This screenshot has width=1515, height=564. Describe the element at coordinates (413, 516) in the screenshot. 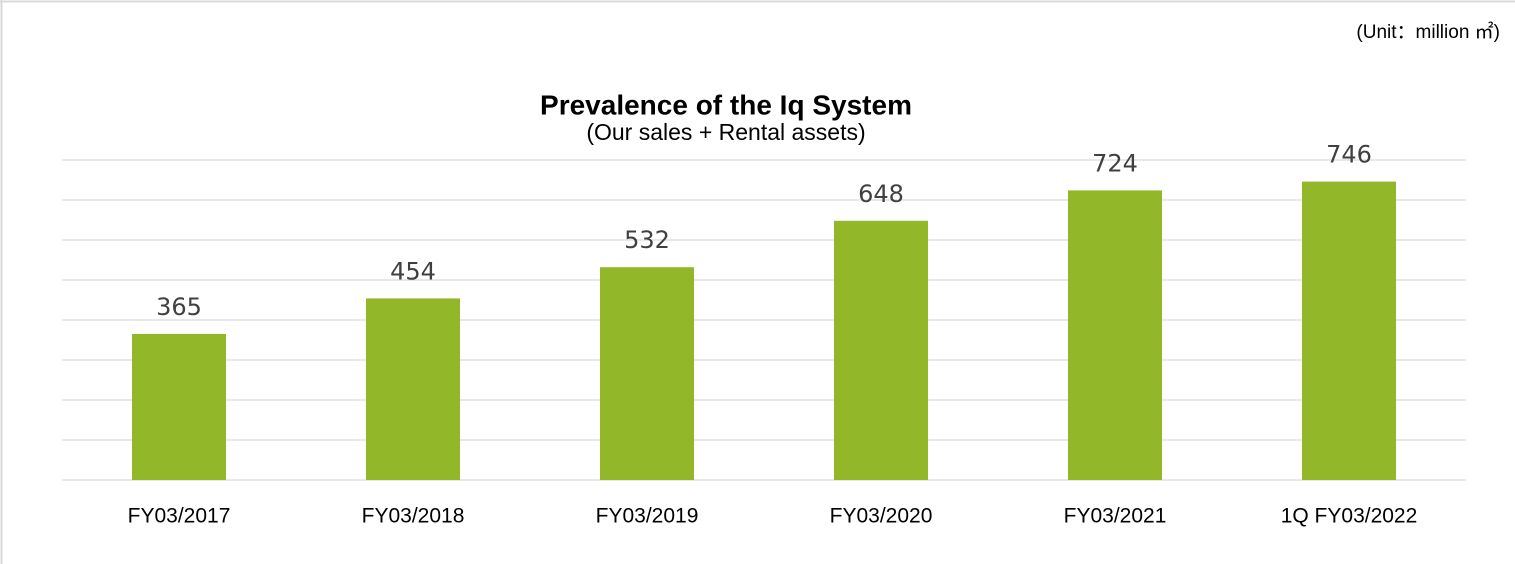

I see `x-tick-label: FY03/2018` at that location.